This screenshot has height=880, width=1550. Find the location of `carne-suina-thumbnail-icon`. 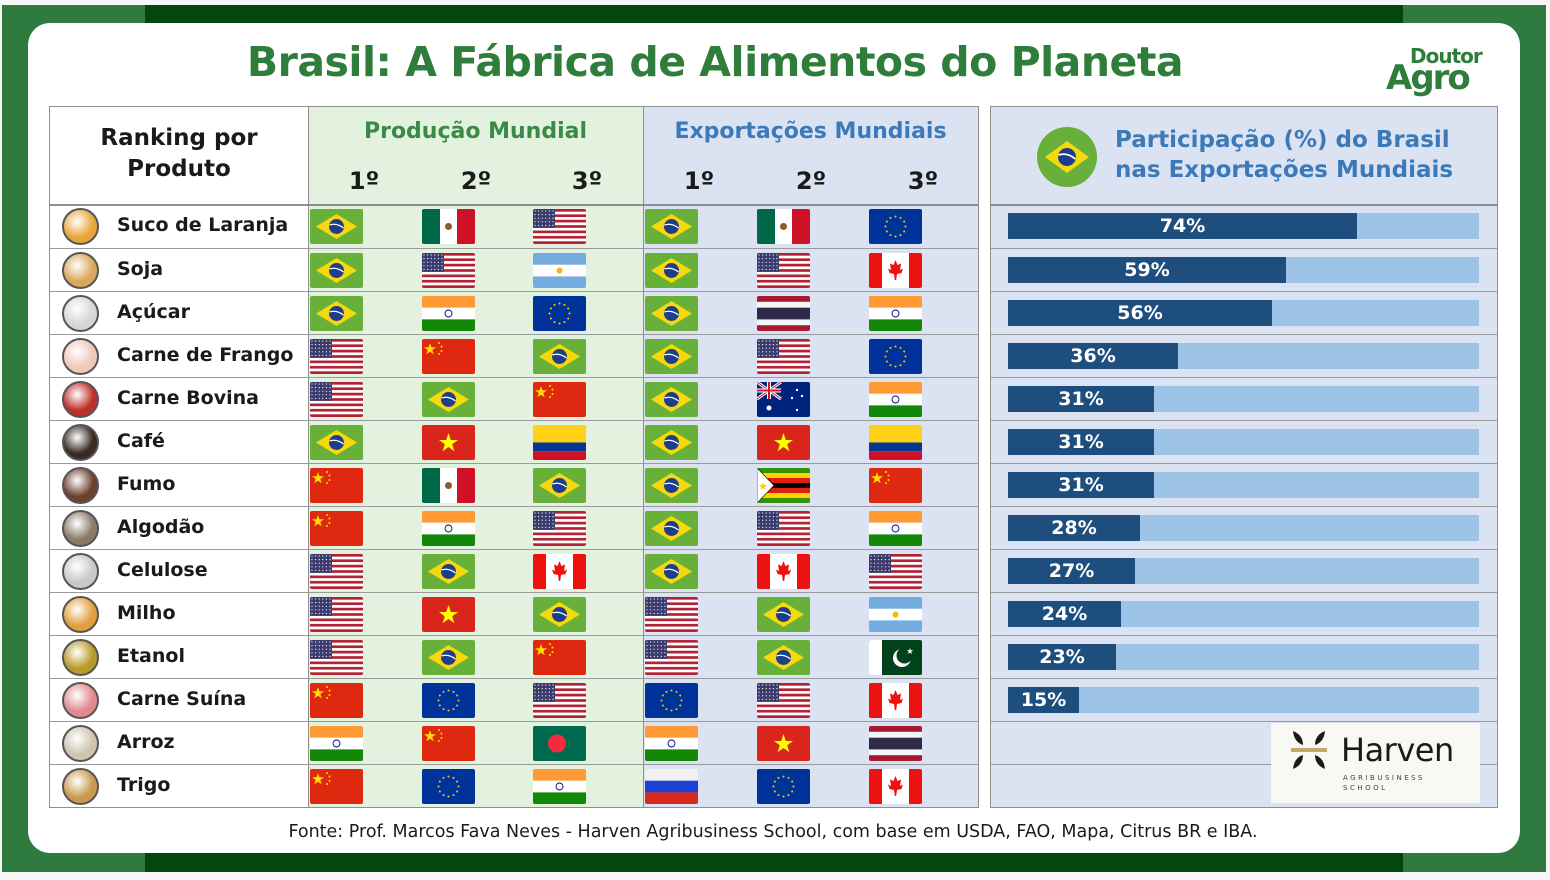

carne-suina-thumbnail-icon is located at coordinates (80, 700).